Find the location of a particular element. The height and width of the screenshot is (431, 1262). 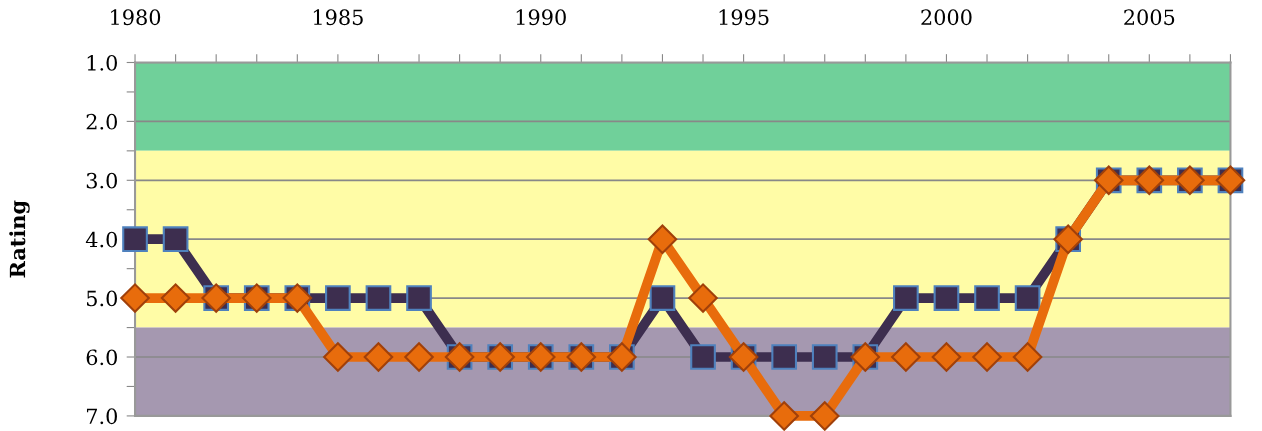

y-tick-label: 3.0 is located at coordinates (101, 180).